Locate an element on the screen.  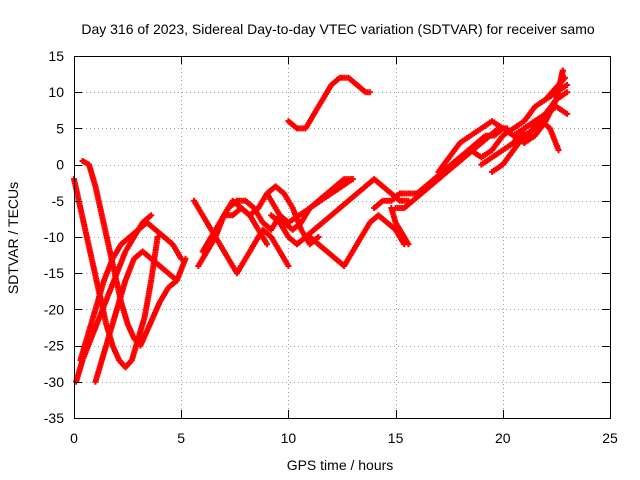
y-tick-label: 5 is located at coordinates (60, 128).